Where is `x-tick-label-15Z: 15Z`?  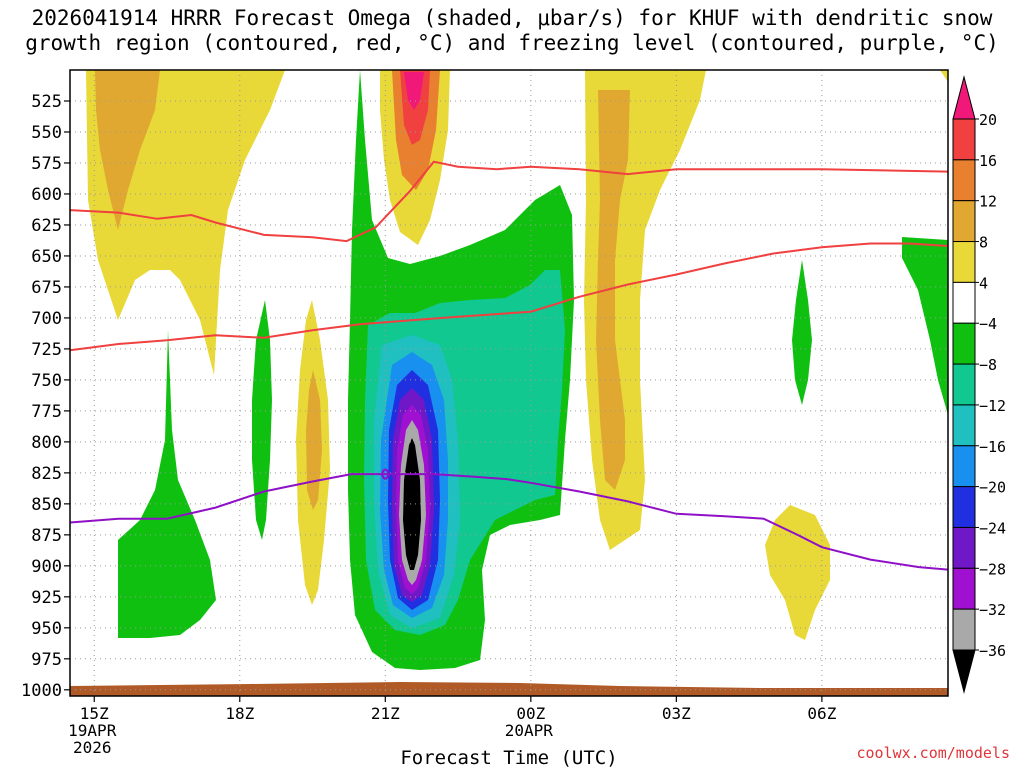
x-tick-label-15Z: 15Z is located at coordinates (94, 713).